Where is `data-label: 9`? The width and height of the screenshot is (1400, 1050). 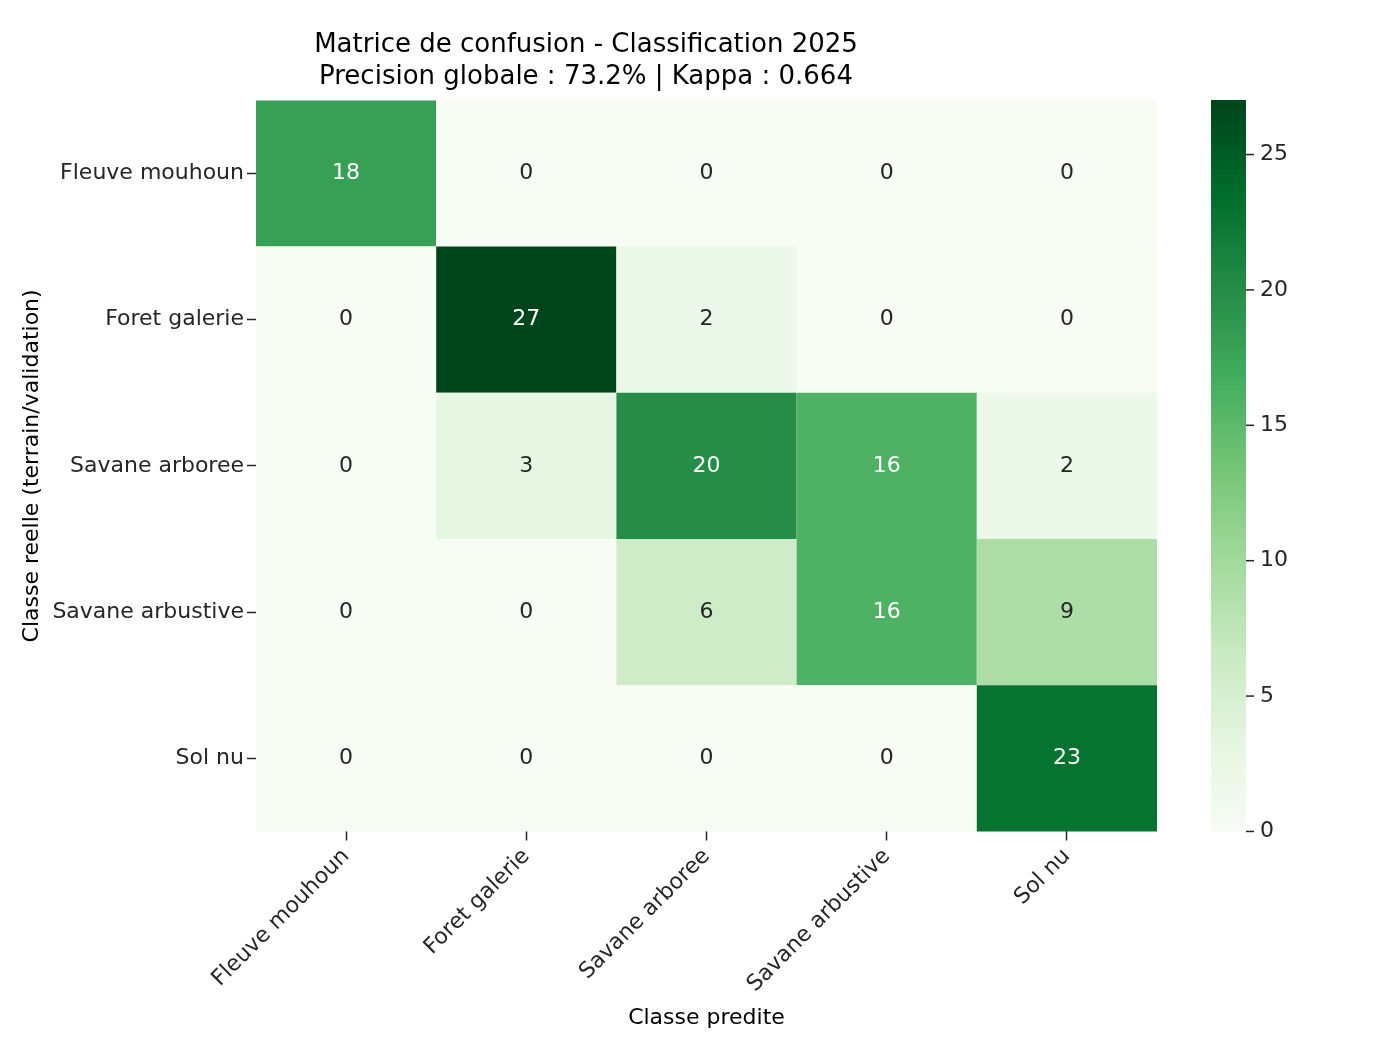 data-label: 9 is located at coordinates (1066, 610).